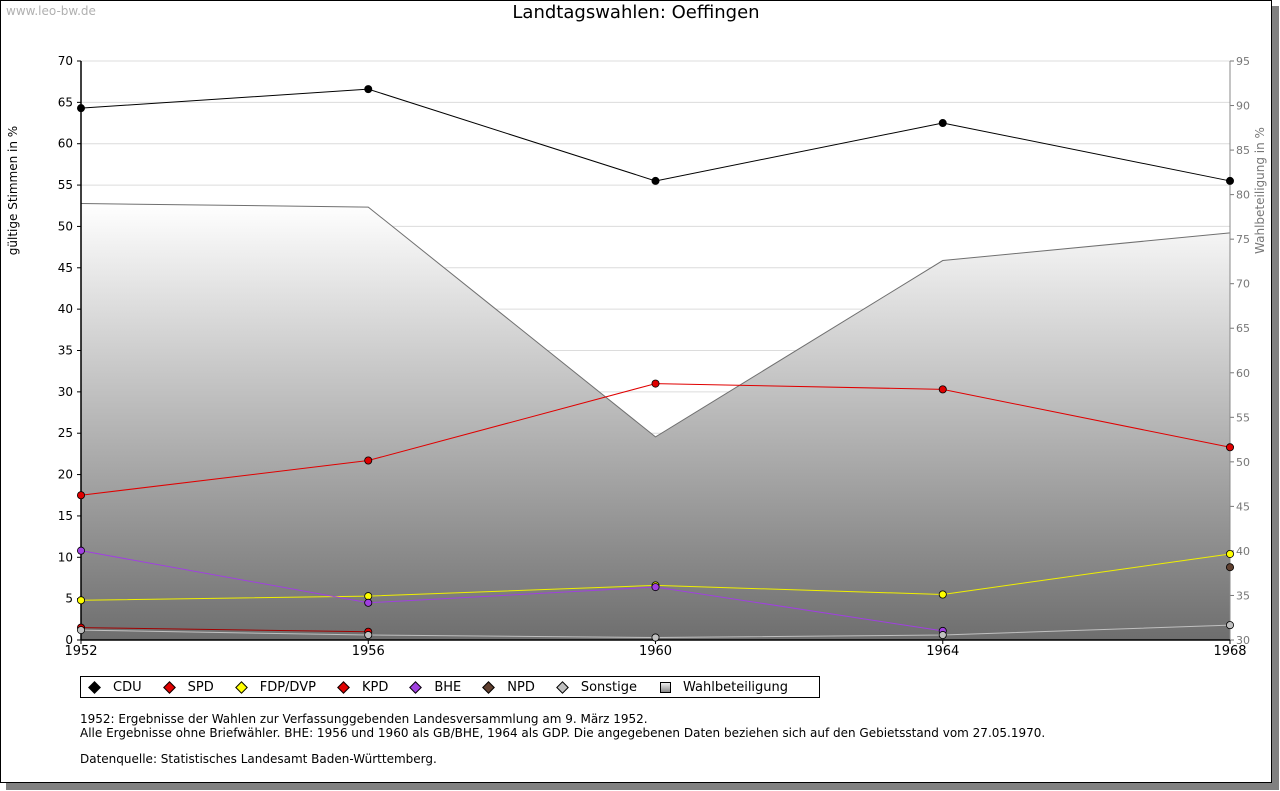 The height and width of the screenshot is (791, 1280). I want to click on y-tick-label: 60, so click(65, 144).